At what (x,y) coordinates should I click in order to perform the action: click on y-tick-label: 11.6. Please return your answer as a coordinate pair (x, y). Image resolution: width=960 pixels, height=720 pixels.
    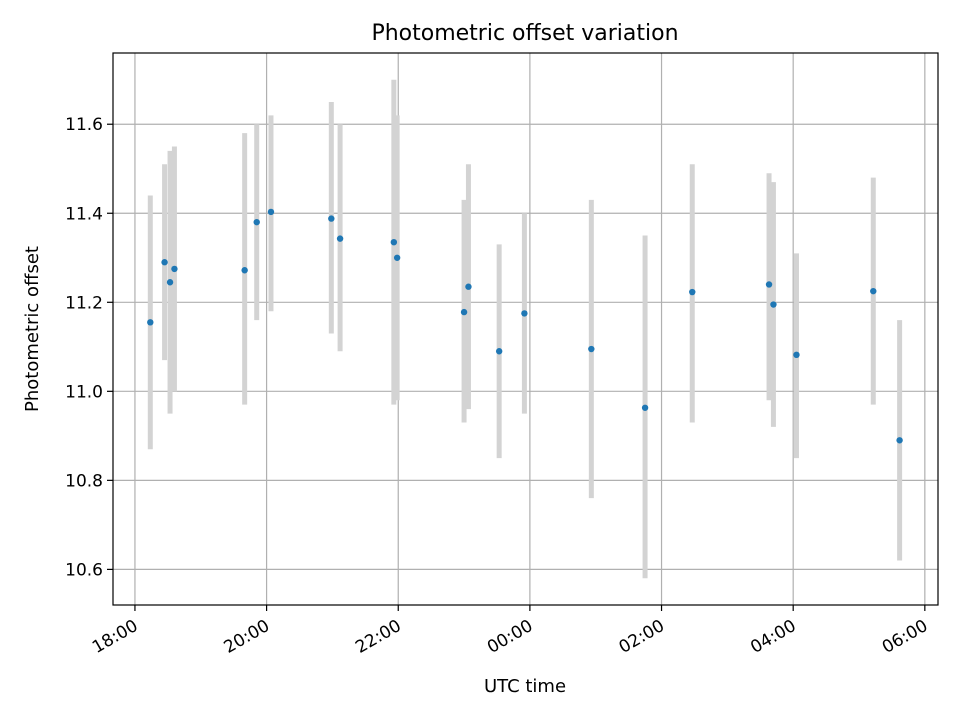
    Looking at the image, I should click on (84, 125).